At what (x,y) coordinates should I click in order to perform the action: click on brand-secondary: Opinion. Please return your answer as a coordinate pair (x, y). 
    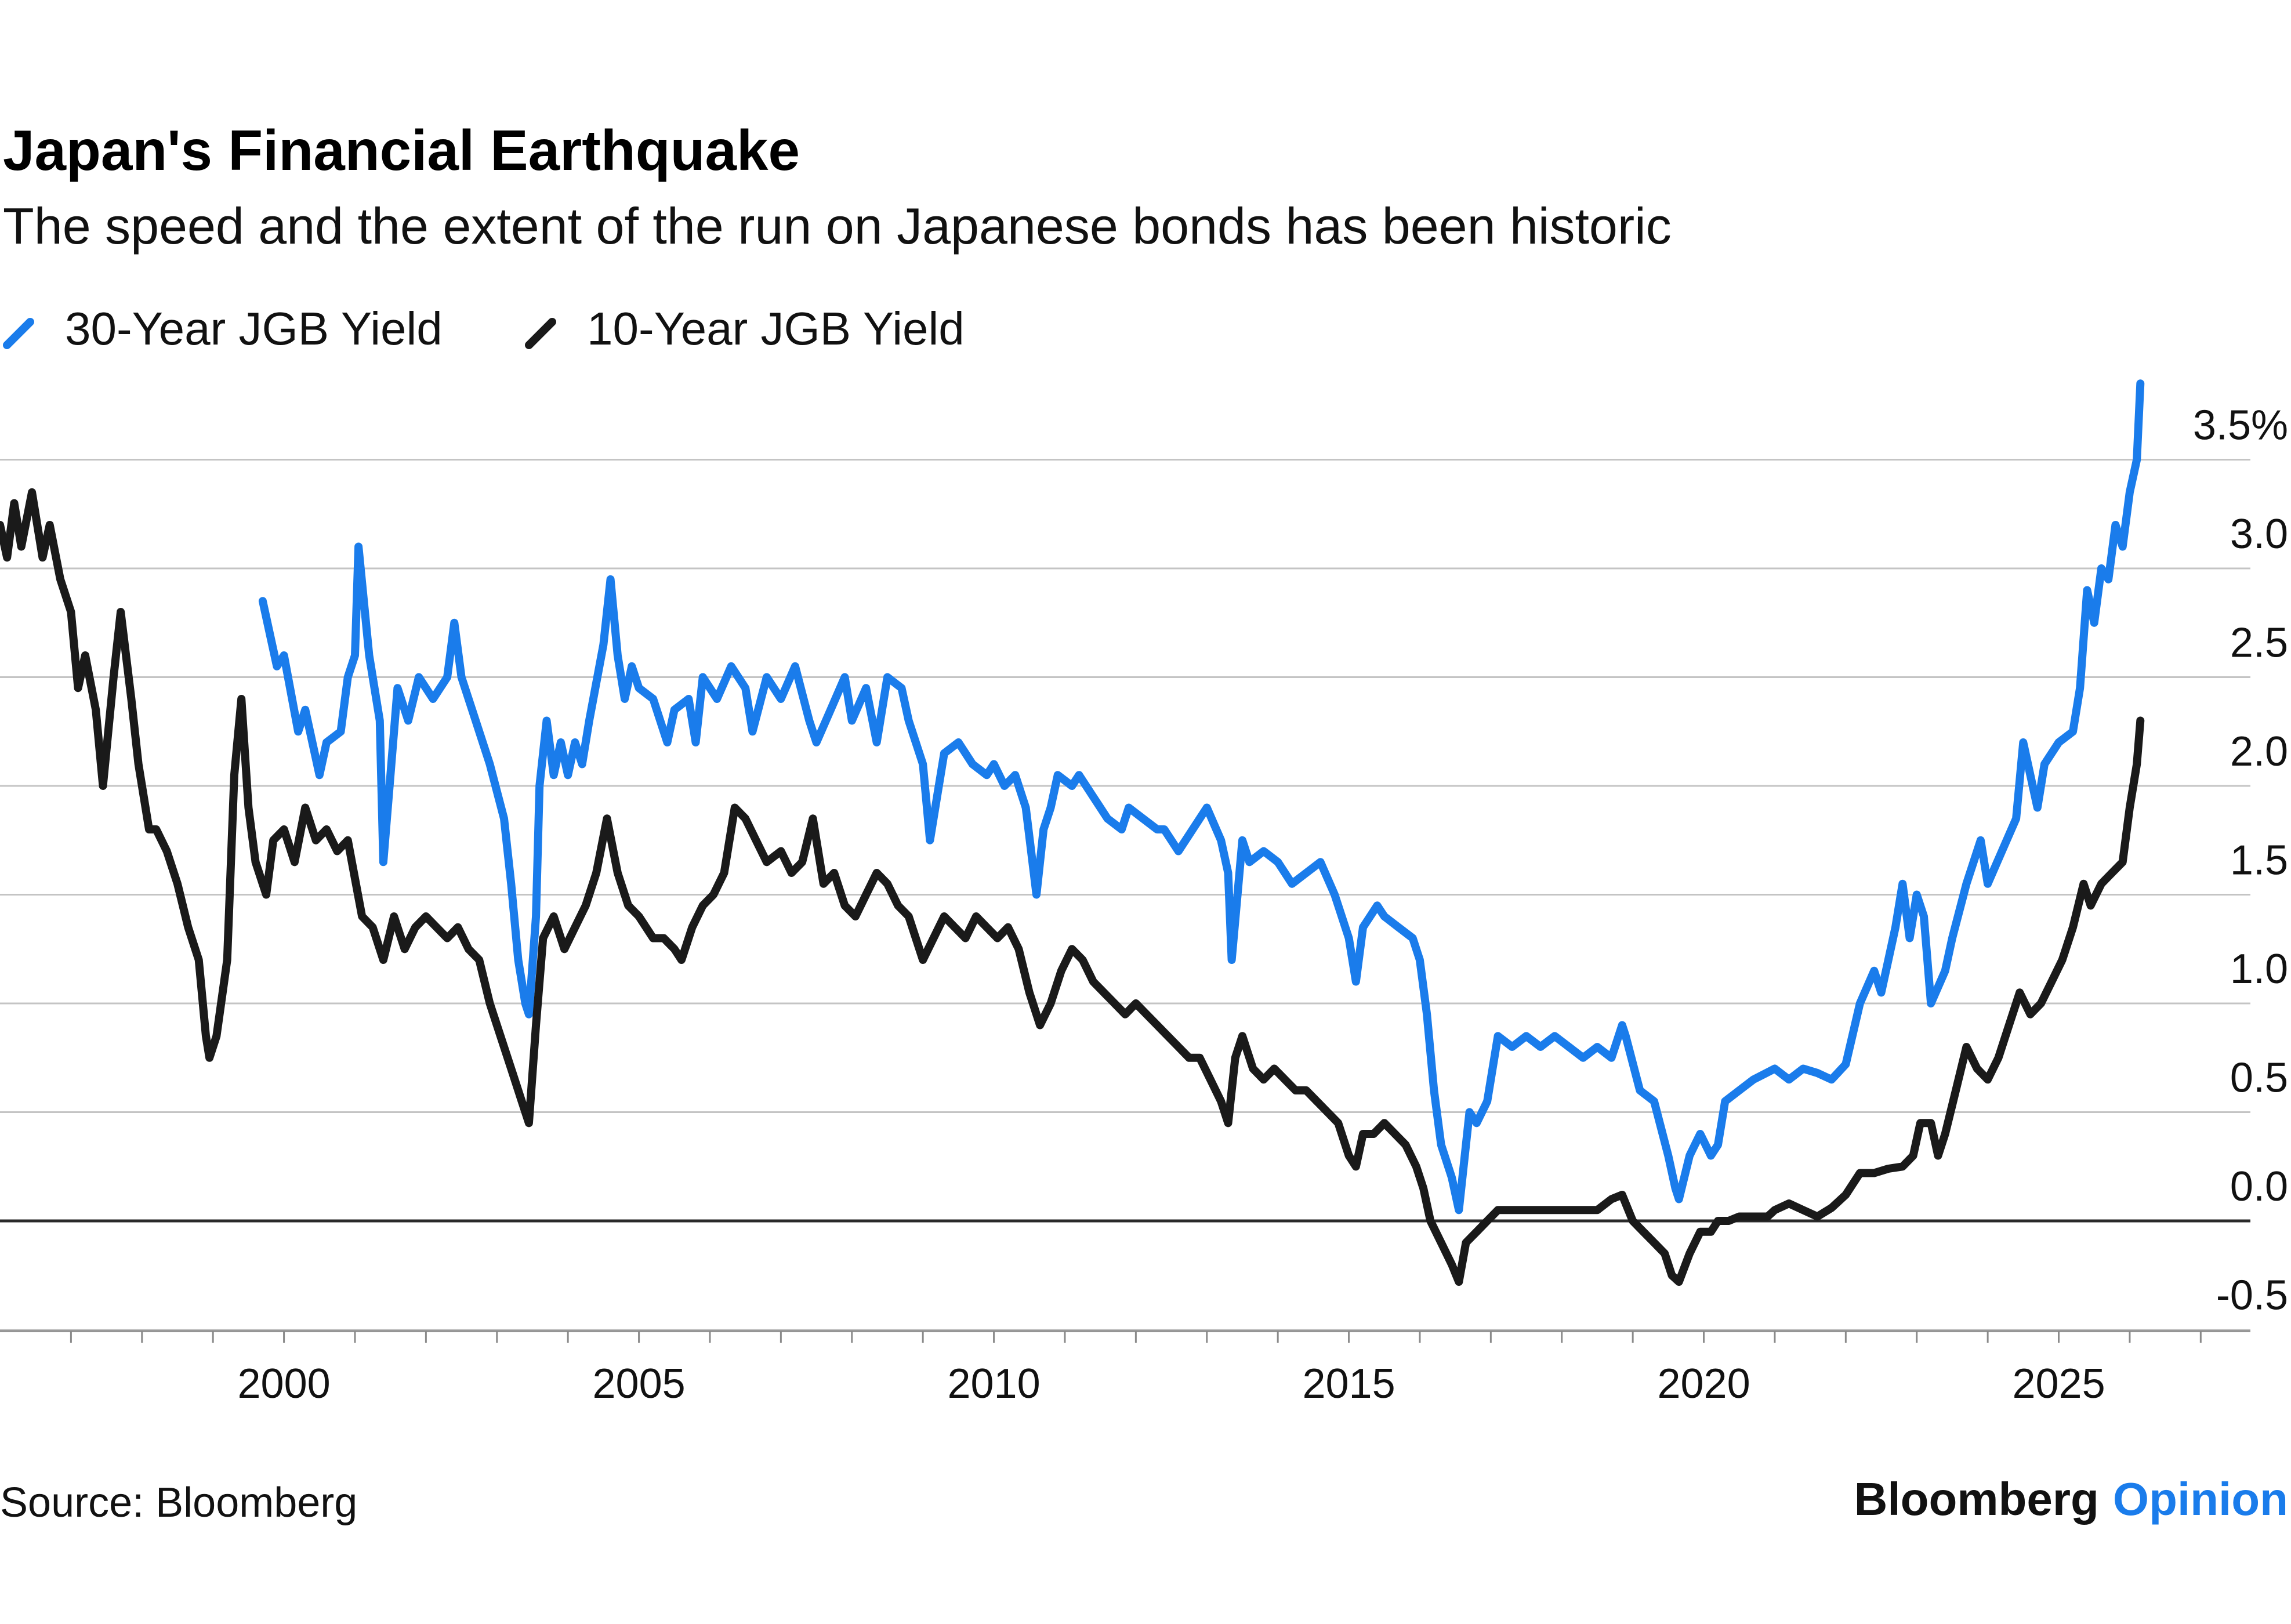
    Looking at the image, I should click on (2200, 1499).